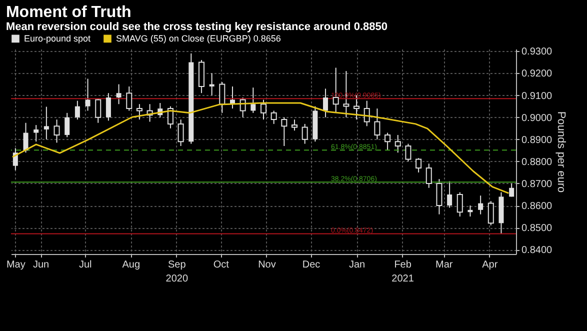 The height and width of the screenshot is (331, 587). What do you see at coordinates (311, 265) in the screenshot?
I see `x-tick-label: Dec` at bounding box center [311, 265].